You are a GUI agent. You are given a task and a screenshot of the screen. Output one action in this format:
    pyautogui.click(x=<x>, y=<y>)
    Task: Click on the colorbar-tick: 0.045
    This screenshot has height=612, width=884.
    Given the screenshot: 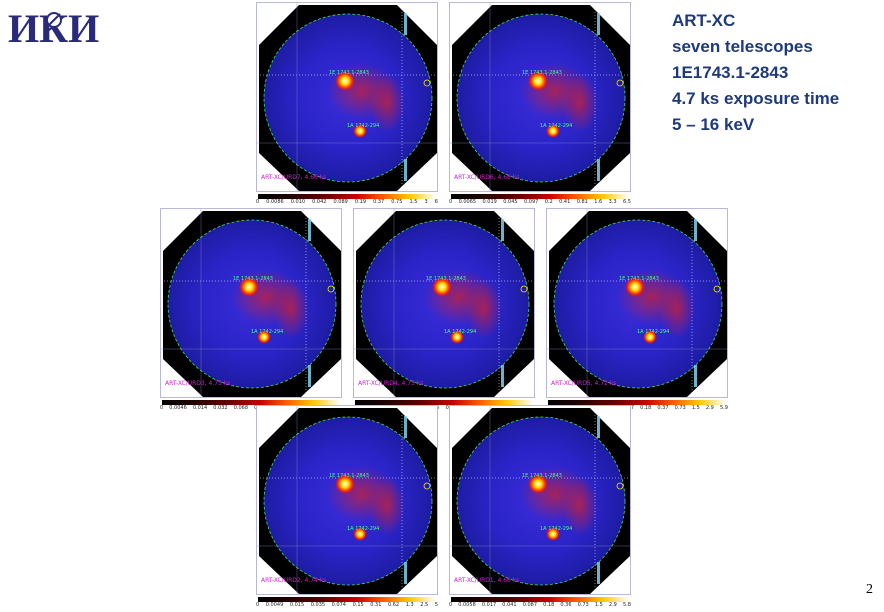 What is the action you would take?
    pyautogui.click(x=510, y=202)
    